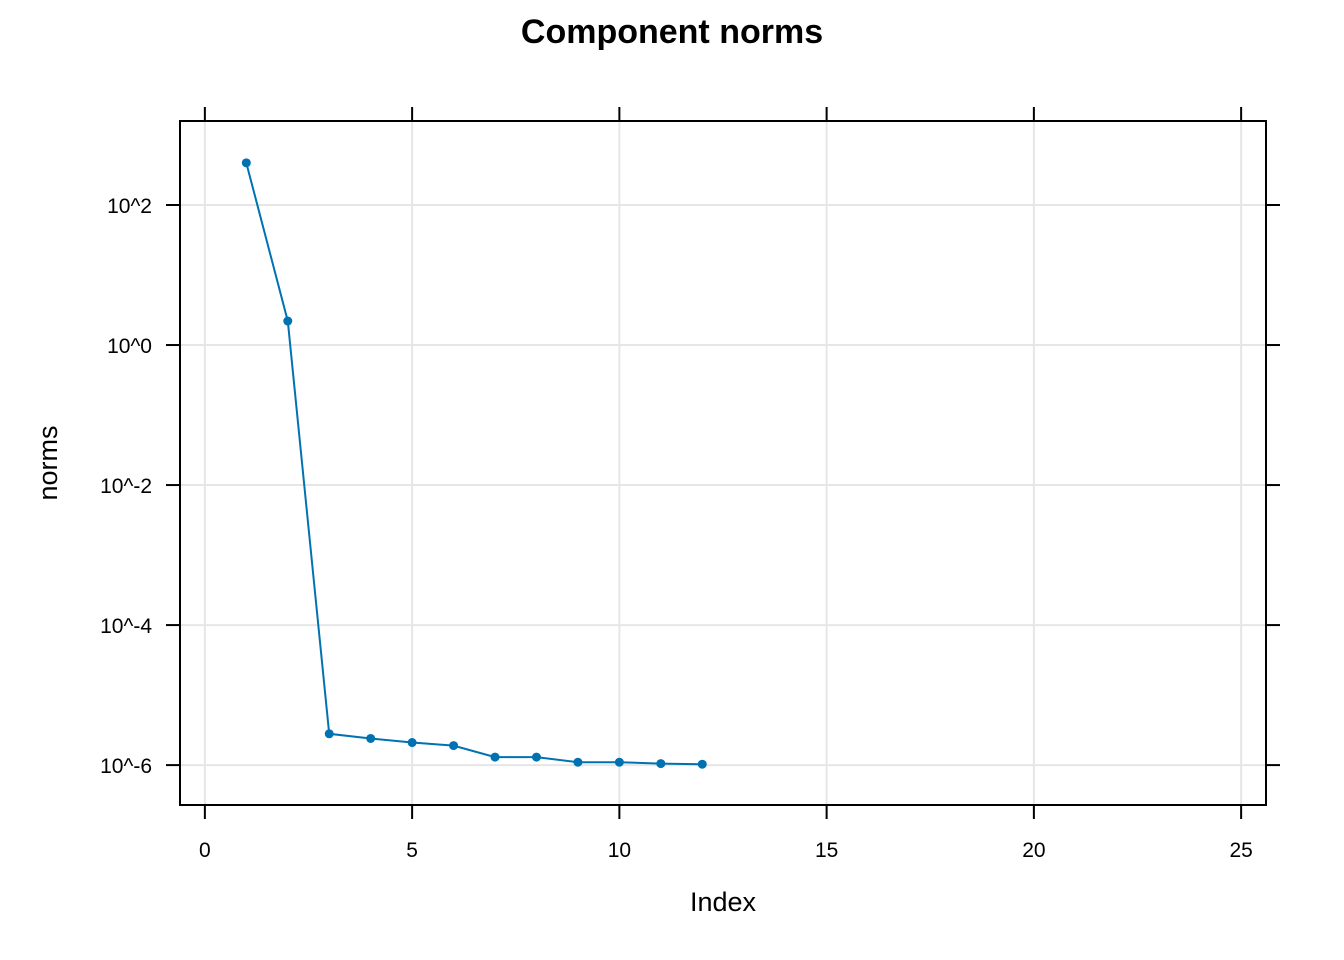  I want to click on x-tick-label: 25, so click(1240, 850).